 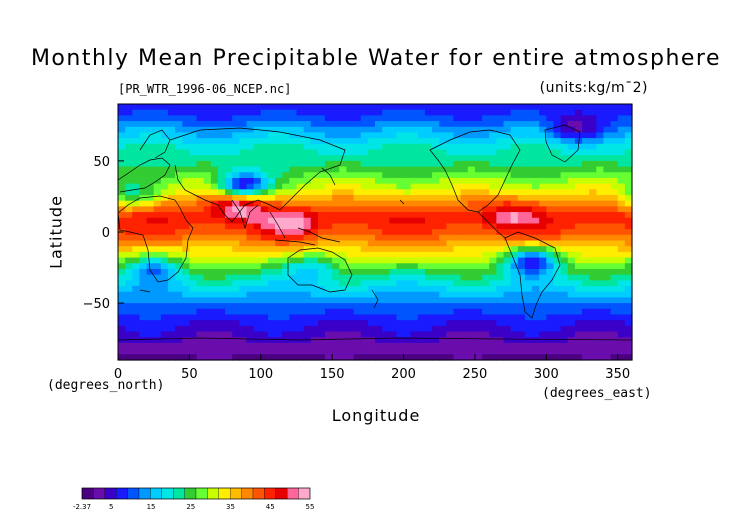 What do you see at coordinates (304, 493) in the screenshot?
I see `colorbar-swatch` at bounding box center [304, 493].